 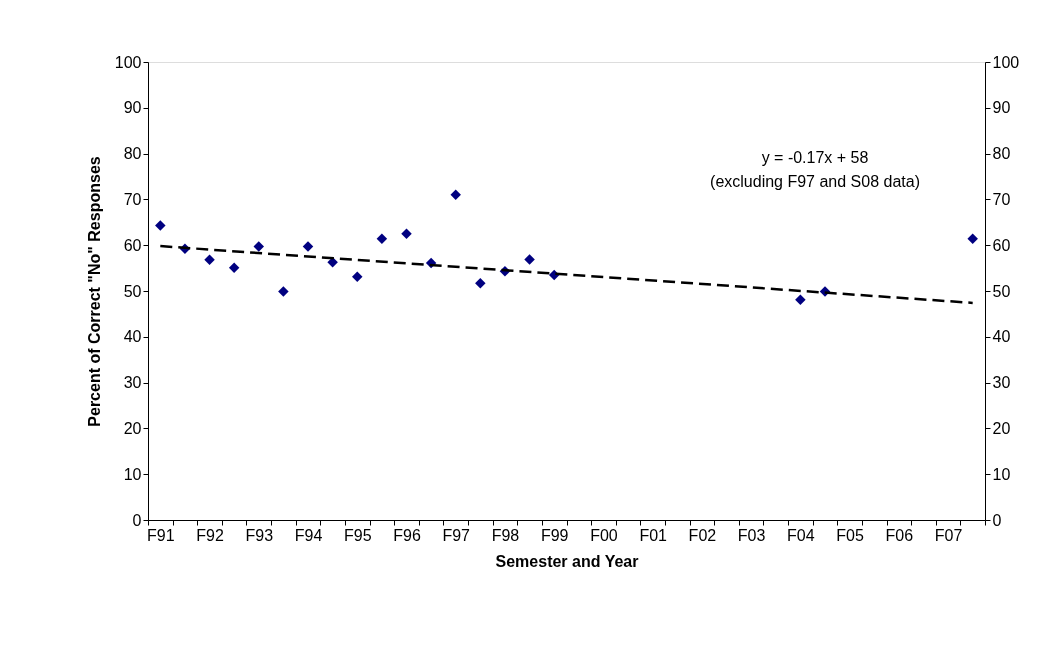 I want to click on x-tick-label: F95, so click(x=357, y=535).